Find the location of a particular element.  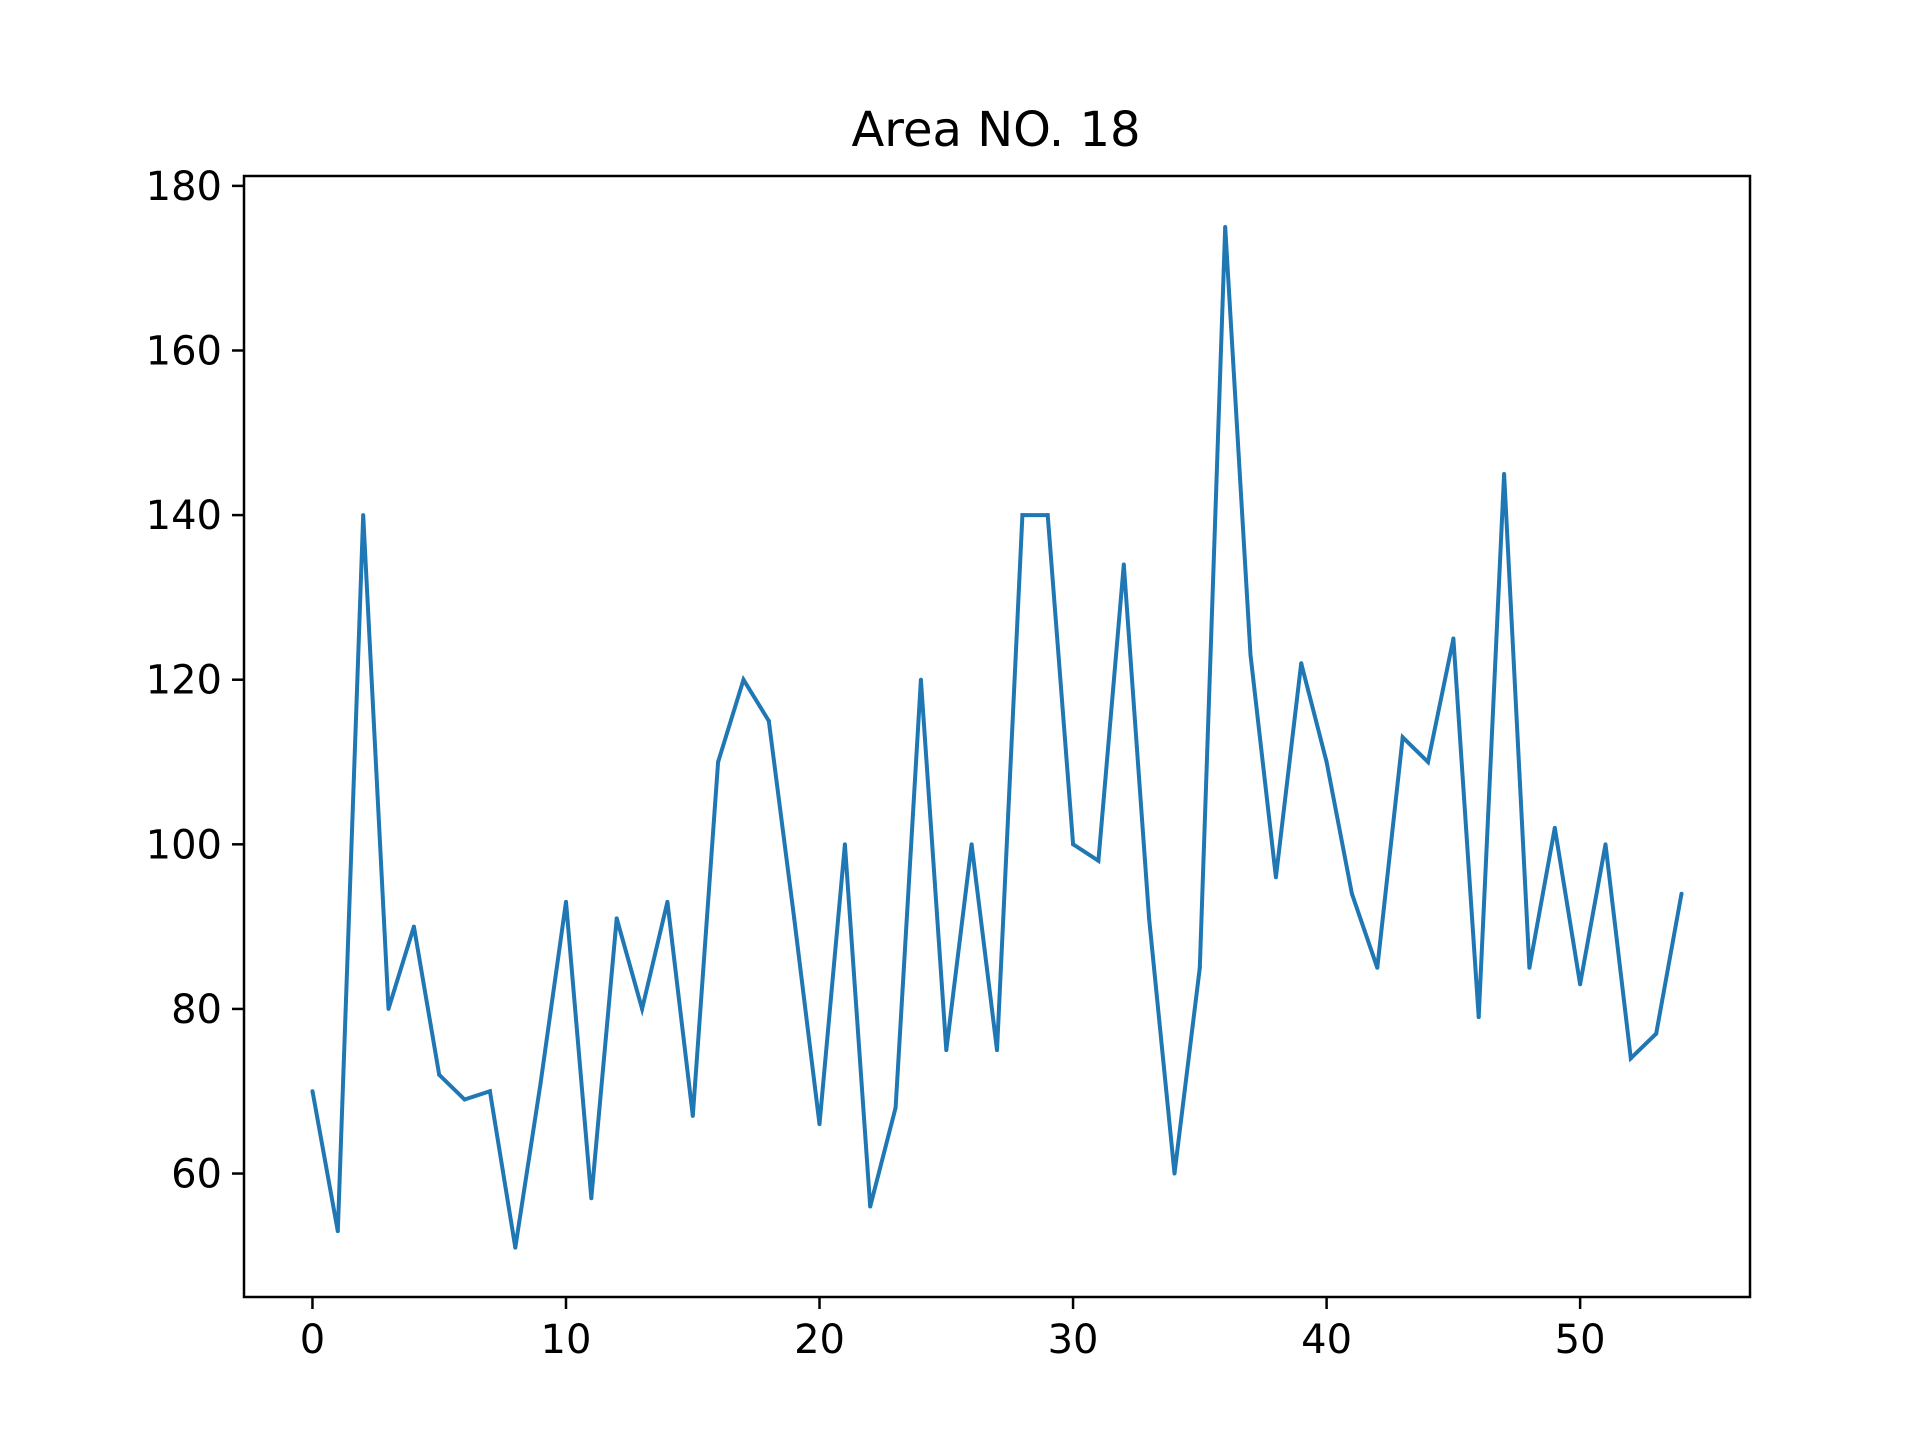

y-tick-label: 160 is located at coordinates (184, 351).